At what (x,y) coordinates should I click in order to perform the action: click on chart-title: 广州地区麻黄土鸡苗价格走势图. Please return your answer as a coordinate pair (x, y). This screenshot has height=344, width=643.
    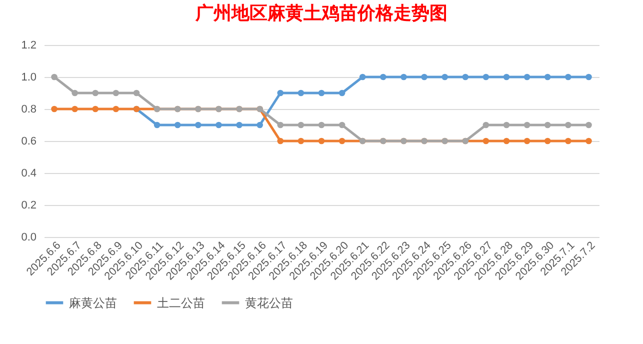
    Looking at the image, I should click on (321, 13).